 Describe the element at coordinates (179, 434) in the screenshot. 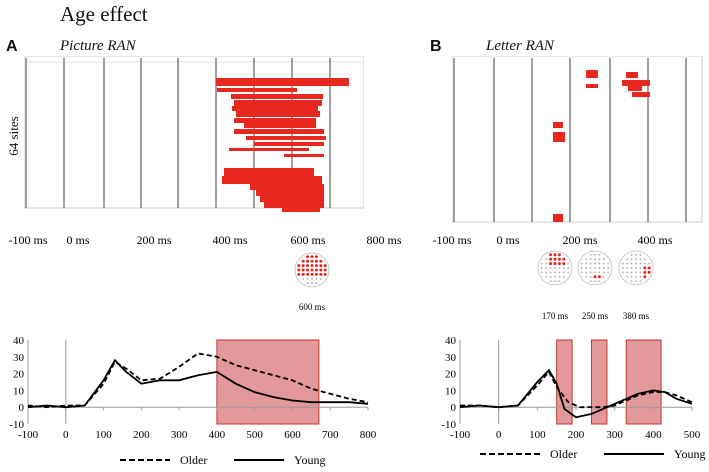

I see `x-tick-label: 300` at that location.